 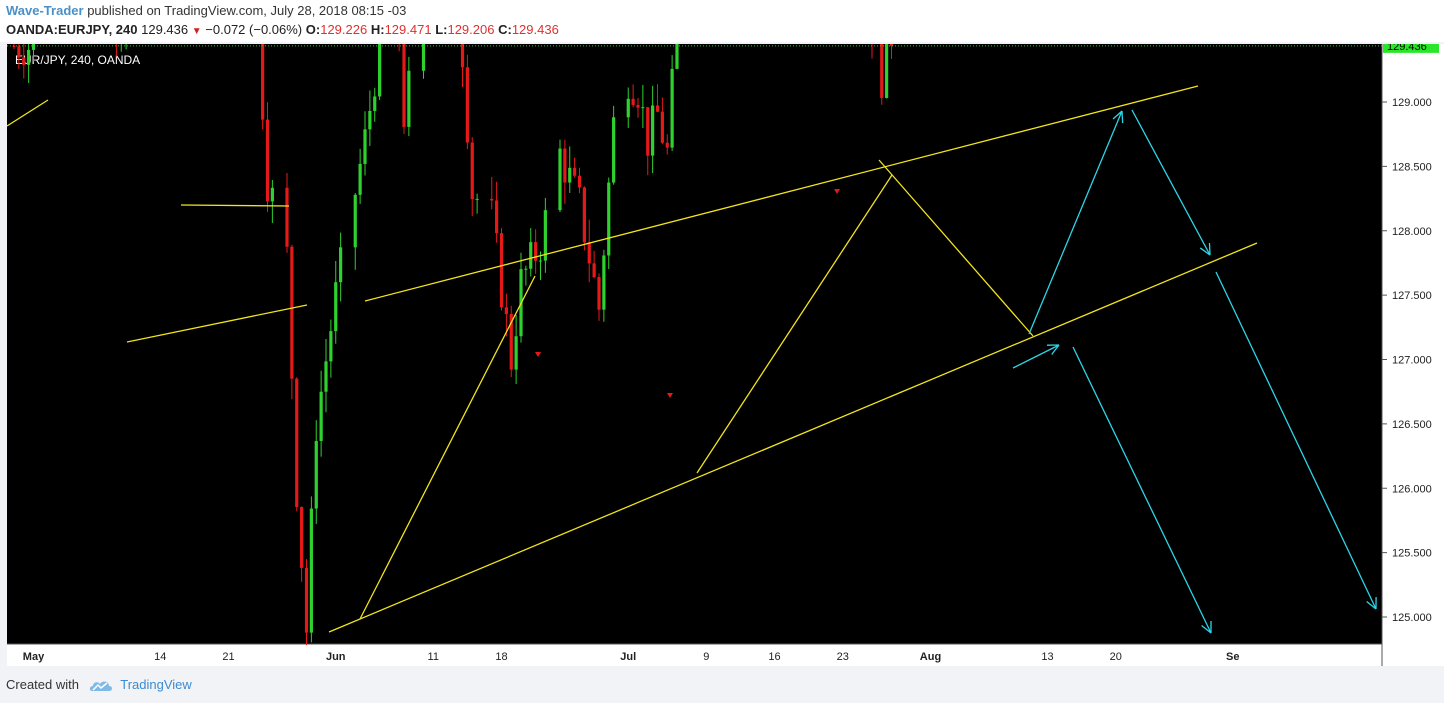 I want to click on open-value: 129.226, so click(x=344, y=29).